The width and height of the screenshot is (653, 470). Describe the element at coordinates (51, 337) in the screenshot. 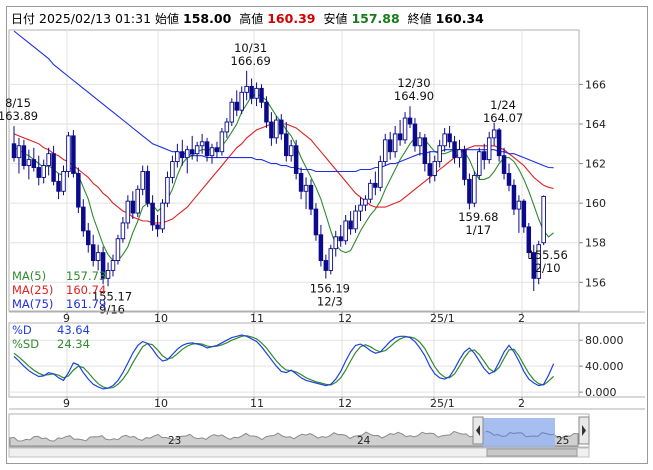

I see `stochastic-legend: %D 43.64 %SD 24.34` at that location.